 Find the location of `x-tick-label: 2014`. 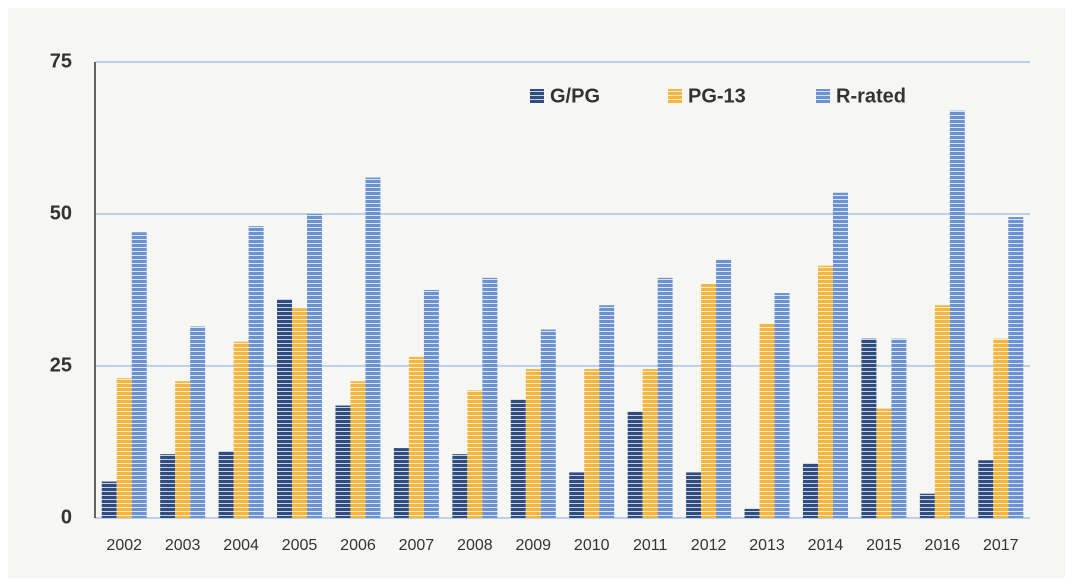

x-tick-label: 2014 is located at coordinates (826, 545).